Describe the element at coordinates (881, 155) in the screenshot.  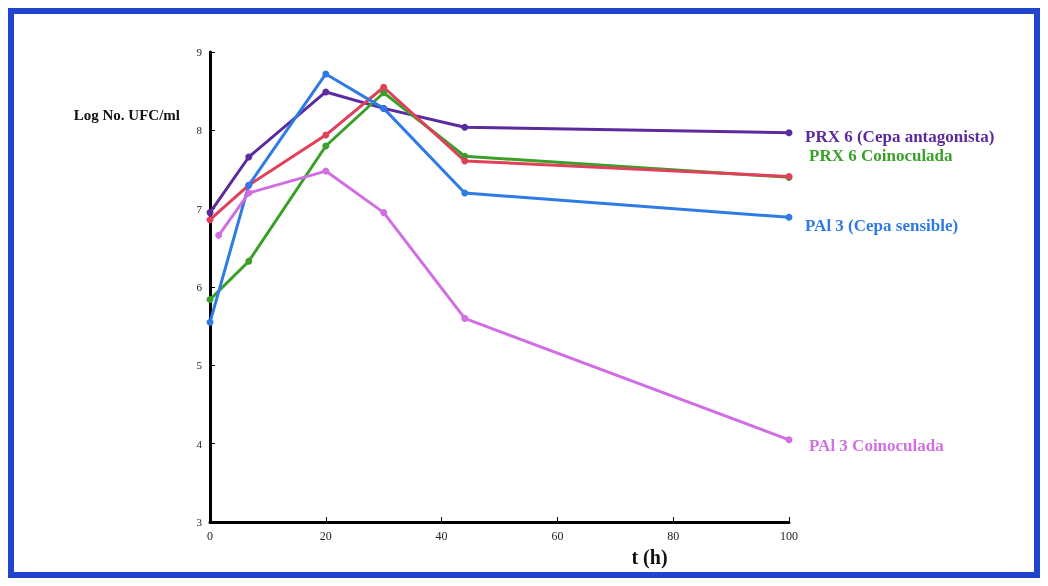
I see `series-label: PRX 6 Coinoculada` at that location.